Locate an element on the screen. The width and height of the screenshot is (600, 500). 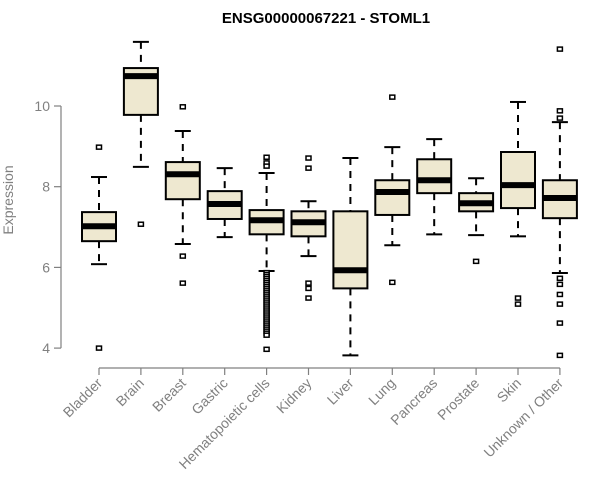
y-tick-label: 8 is located at coordinates (46, 187).